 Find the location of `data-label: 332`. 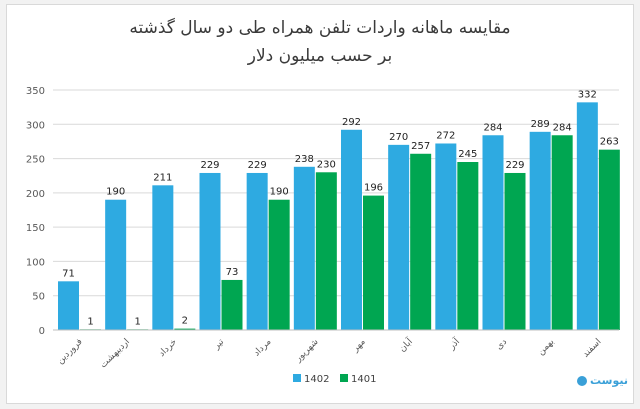

data-label: 332 is located at coordinates (587, 94).